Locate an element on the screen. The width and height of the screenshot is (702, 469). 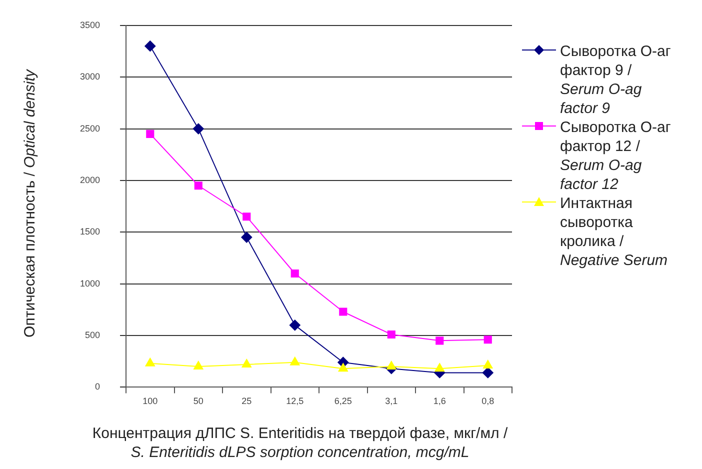
legend-label: Сыворотка О-аг фактор 12 / Serum O-ag factor 12 is located at coordinates (616, 156).